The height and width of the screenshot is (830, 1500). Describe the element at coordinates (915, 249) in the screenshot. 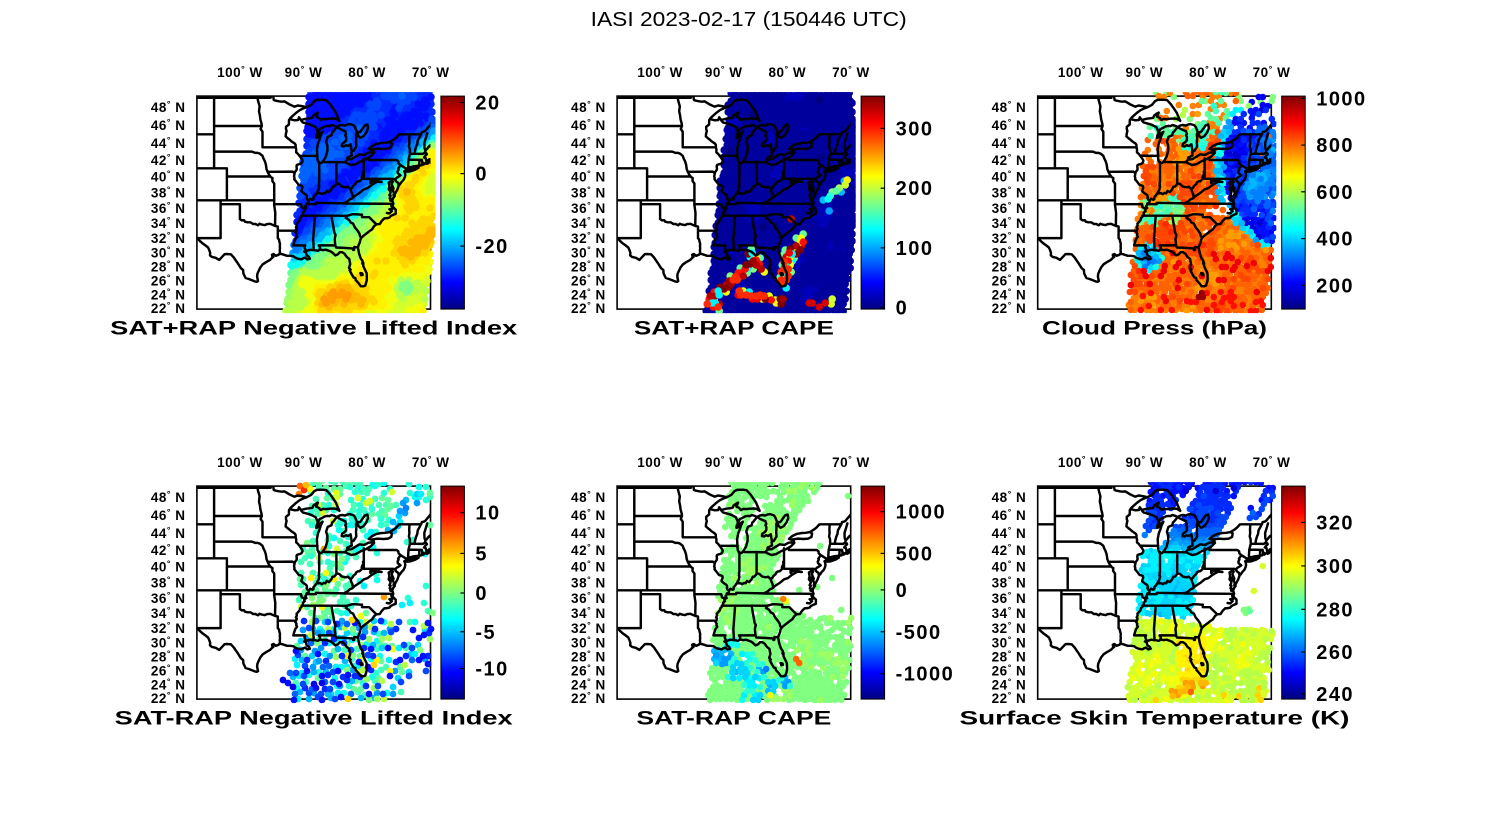

I see `svg-text: 100` at that location.